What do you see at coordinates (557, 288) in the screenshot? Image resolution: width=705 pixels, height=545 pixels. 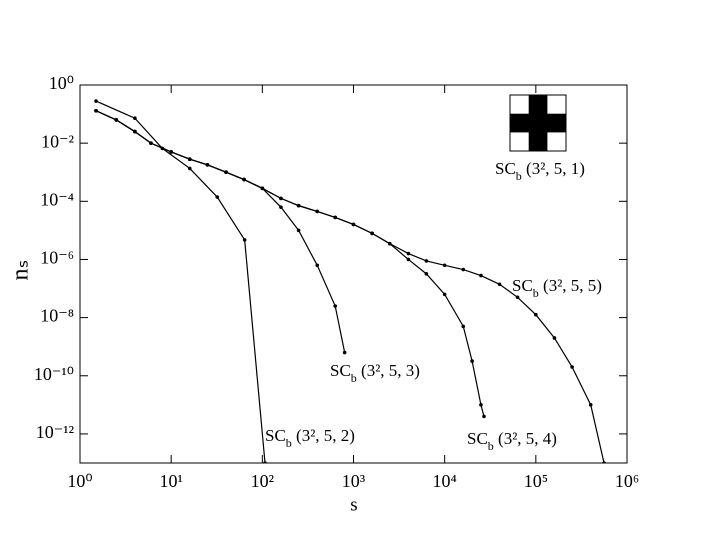 I see `series-label: SCb (3², 5, 5)` at bounding box center [557, 288].